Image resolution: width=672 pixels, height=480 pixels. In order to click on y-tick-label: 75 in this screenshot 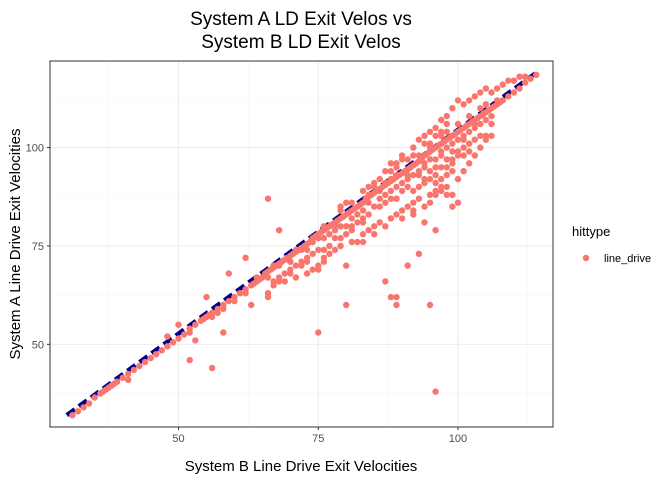, I will do `click(38, 247)`.